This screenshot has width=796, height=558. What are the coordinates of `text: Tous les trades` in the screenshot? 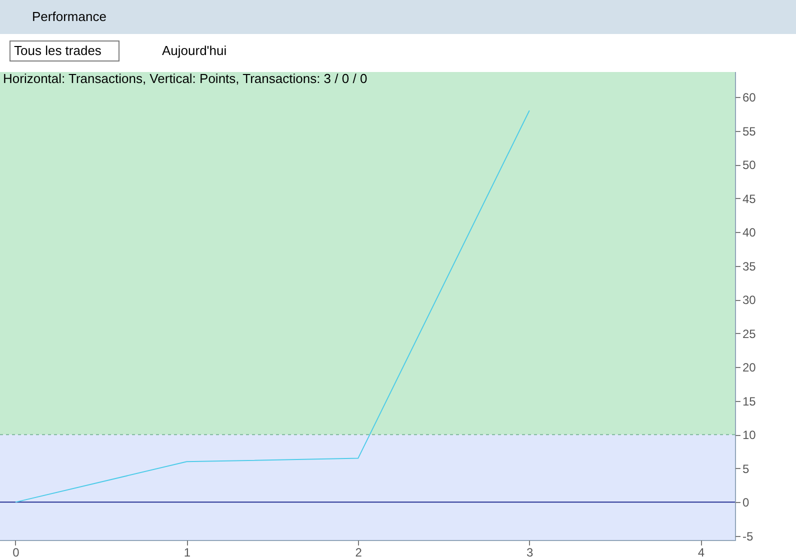 It's located at (58, 50).